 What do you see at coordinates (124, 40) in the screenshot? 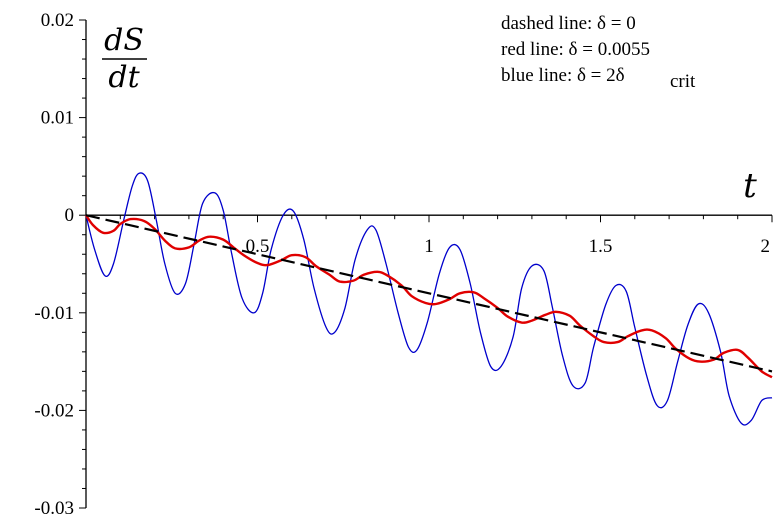
I see `y-label-numerator: dS` at bounding box center [124, 40].